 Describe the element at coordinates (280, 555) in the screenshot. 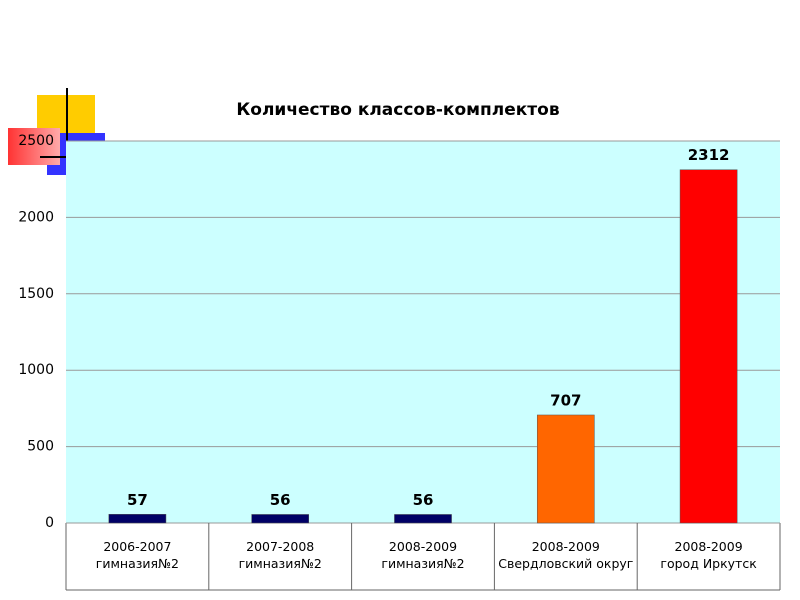

I see `x-tick-label: 2007-2008 гимназия№2` at that location.